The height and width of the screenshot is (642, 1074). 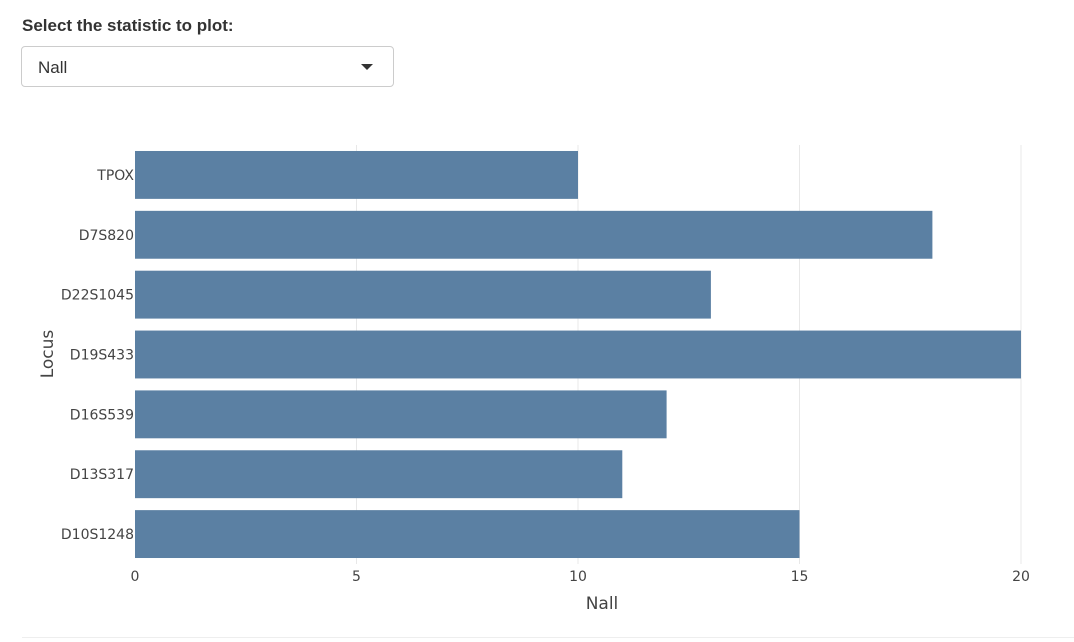 What do you see at coordinates (367, 67) in the screenshot?
I see `caret-down-icon` at bounding box center [367, 67].